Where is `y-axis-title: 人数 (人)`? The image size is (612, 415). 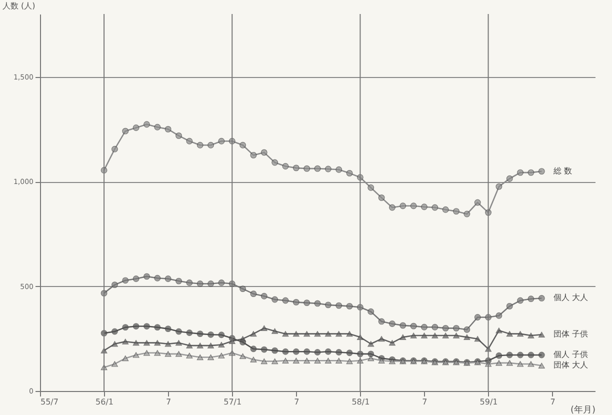 y-axis-title: 人数 (人) is located at coordinates (19, 6).